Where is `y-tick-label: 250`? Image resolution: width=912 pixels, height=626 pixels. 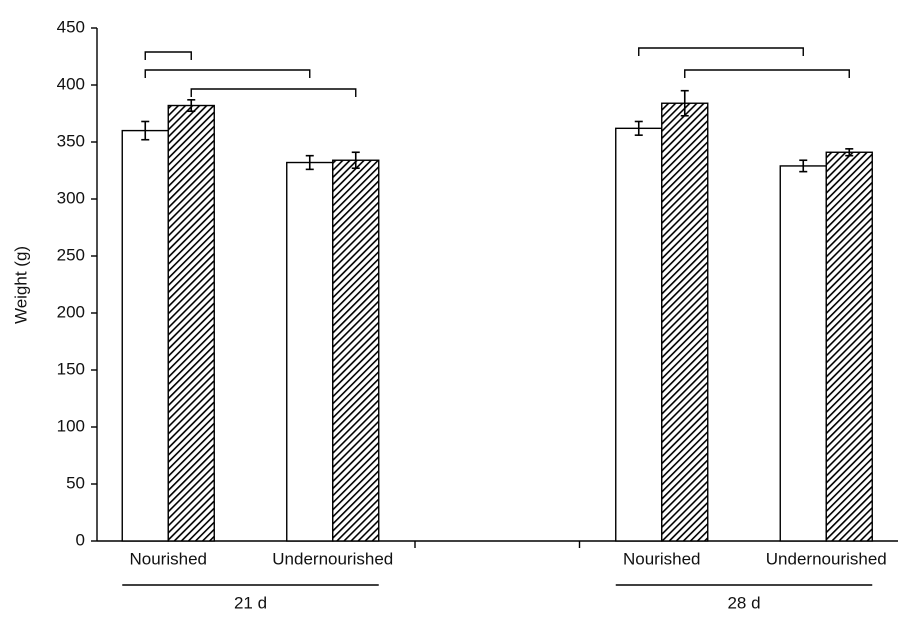 y-tick-label: 250 is located at coordinates (71, 254).